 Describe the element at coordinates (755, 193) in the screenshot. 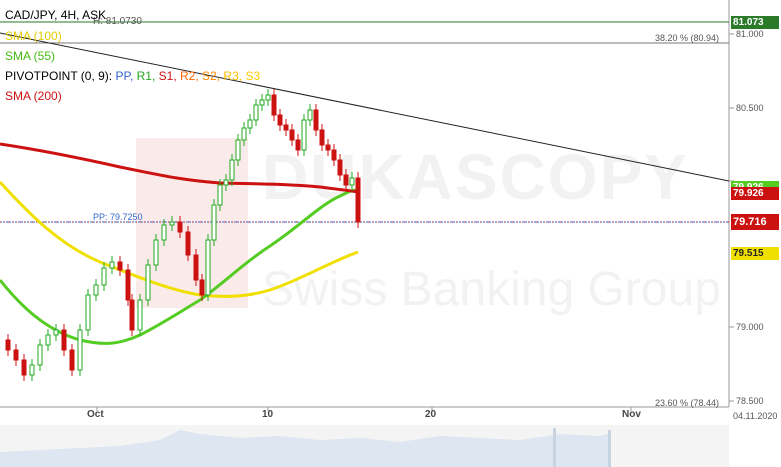

I see `sma200-price-tag: 79.926` at that location.